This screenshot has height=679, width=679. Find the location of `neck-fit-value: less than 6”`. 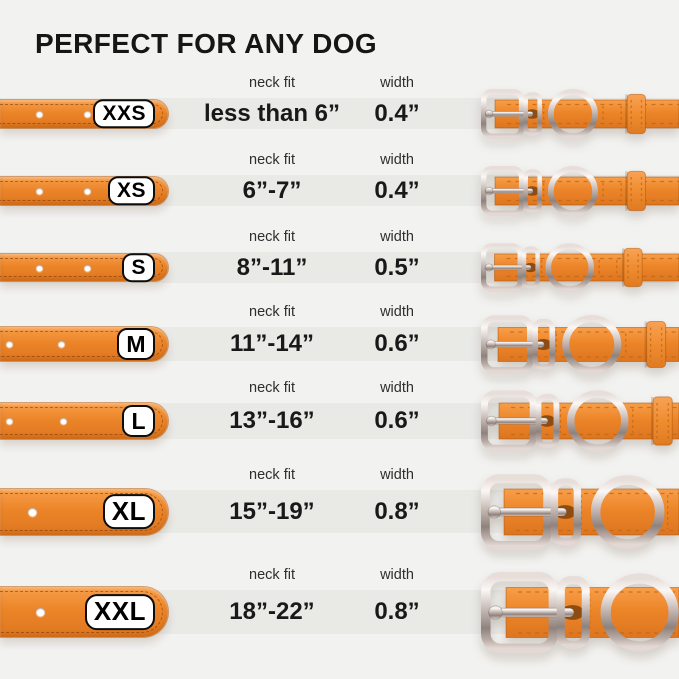

neck-fit-value: less than 6” is located at coordinates (272, 113).